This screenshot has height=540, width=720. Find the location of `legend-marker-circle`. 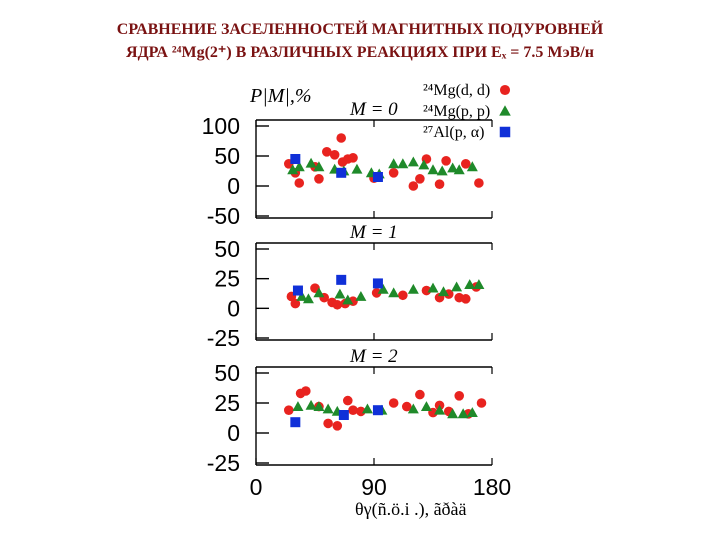

legend-marker-circle is located at coordinates (505, 90).